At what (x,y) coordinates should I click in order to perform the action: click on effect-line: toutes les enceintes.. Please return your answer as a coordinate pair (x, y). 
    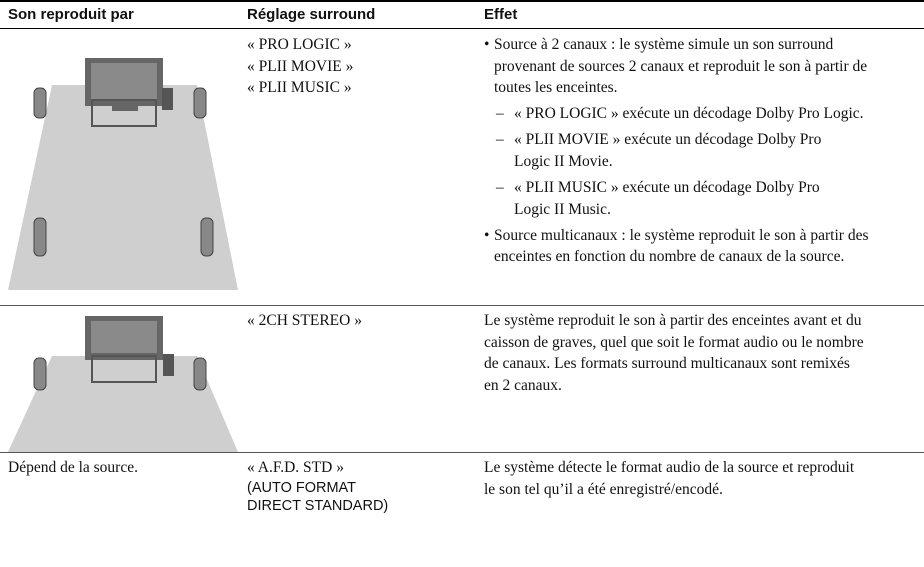
    Looking at the image, I should click on (556, 88).